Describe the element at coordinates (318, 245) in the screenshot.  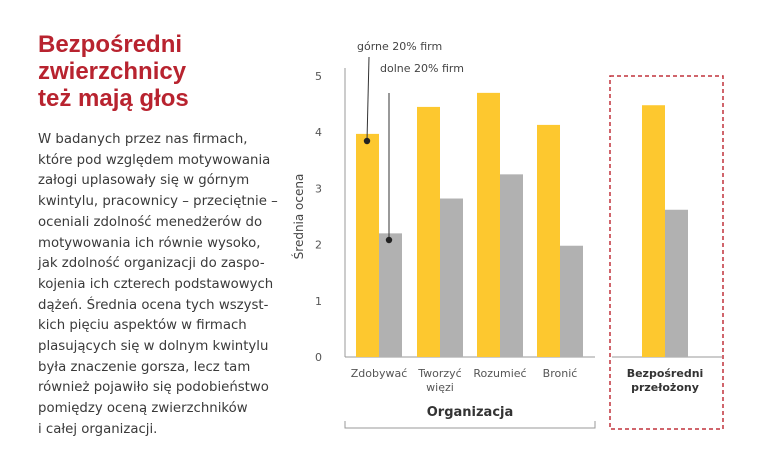
I see `y-tick-label: 2` at that location.